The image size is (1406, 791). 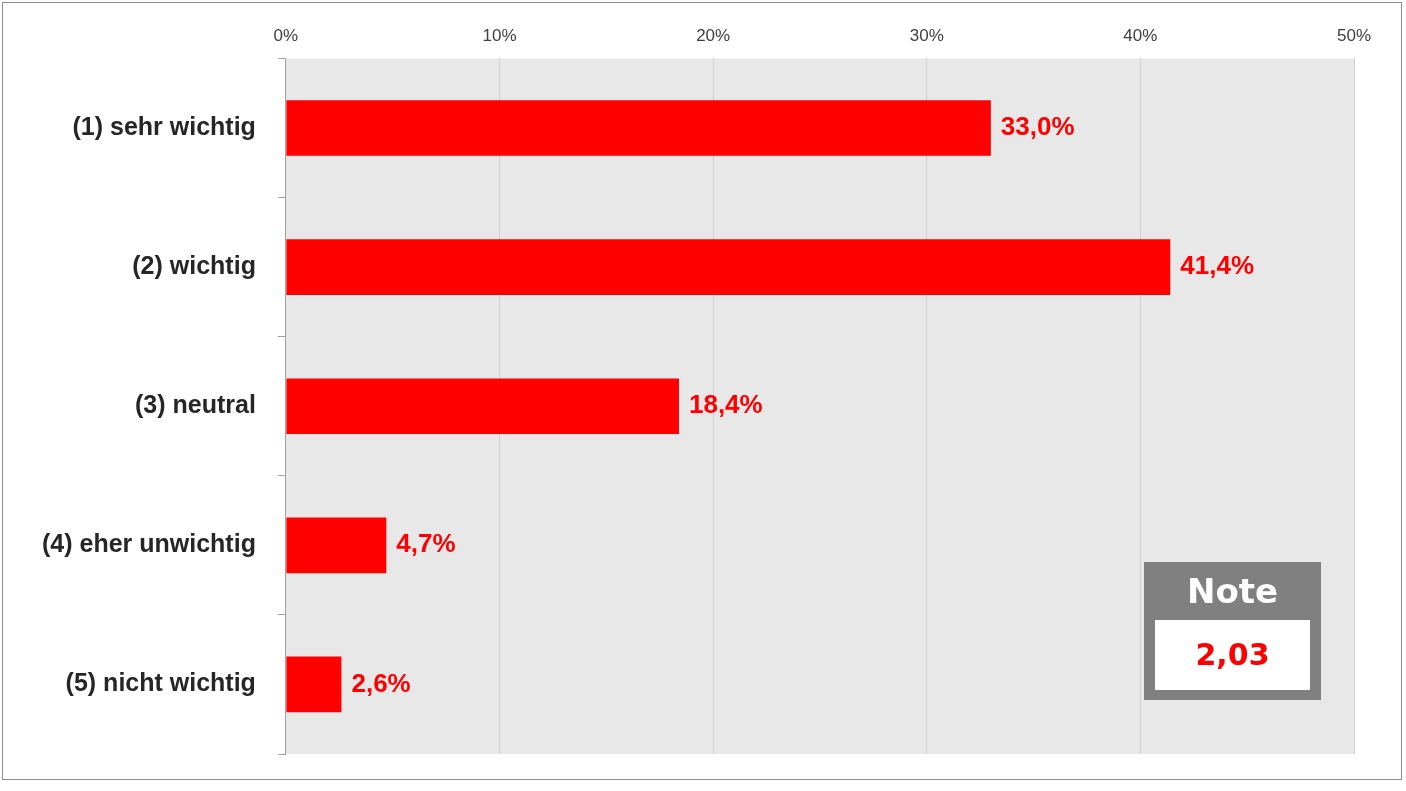 What do you see at coordinates (713, 35) in the screenshot?
I see `x-tick-label: 20%` at bounding box center [713, 35].